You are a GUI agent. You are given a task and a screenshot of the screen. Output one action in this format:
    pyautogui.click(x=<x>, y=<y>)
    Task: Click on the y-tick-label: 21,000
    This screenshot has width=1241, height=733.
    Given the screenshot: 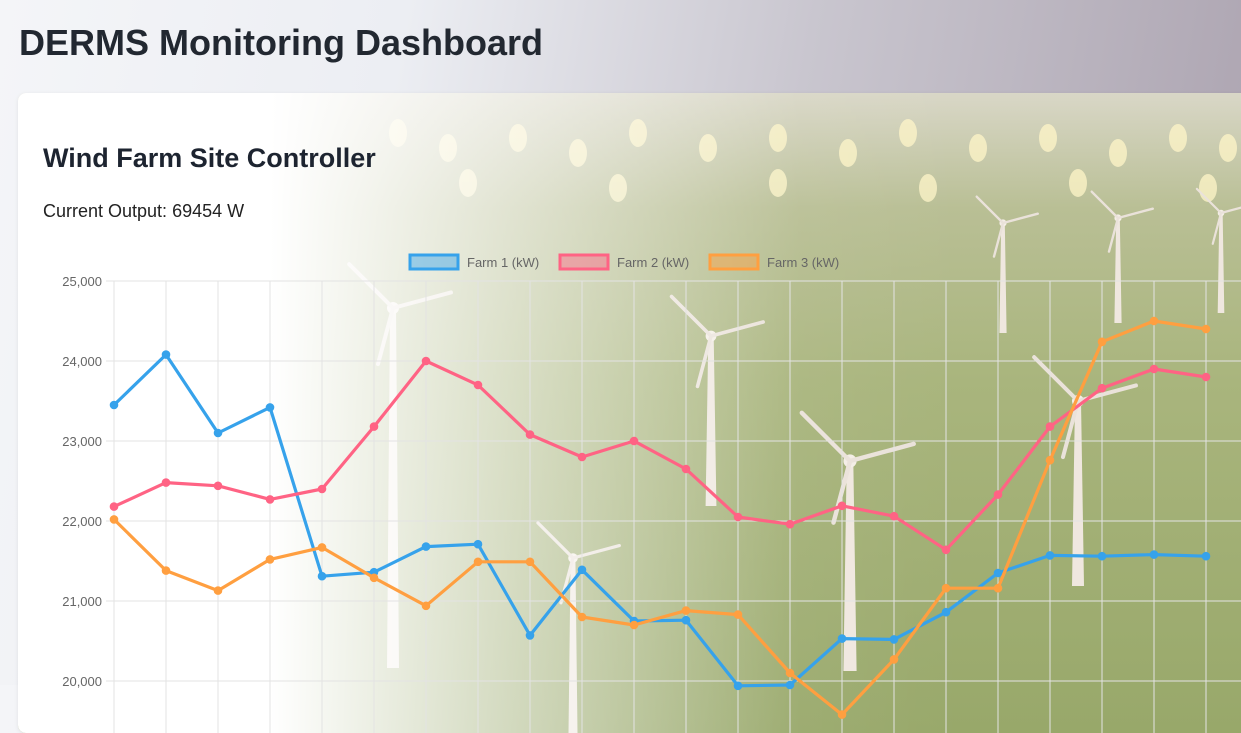 What is the action you would take?
    pyautogui.click(x=82, y=601)
    